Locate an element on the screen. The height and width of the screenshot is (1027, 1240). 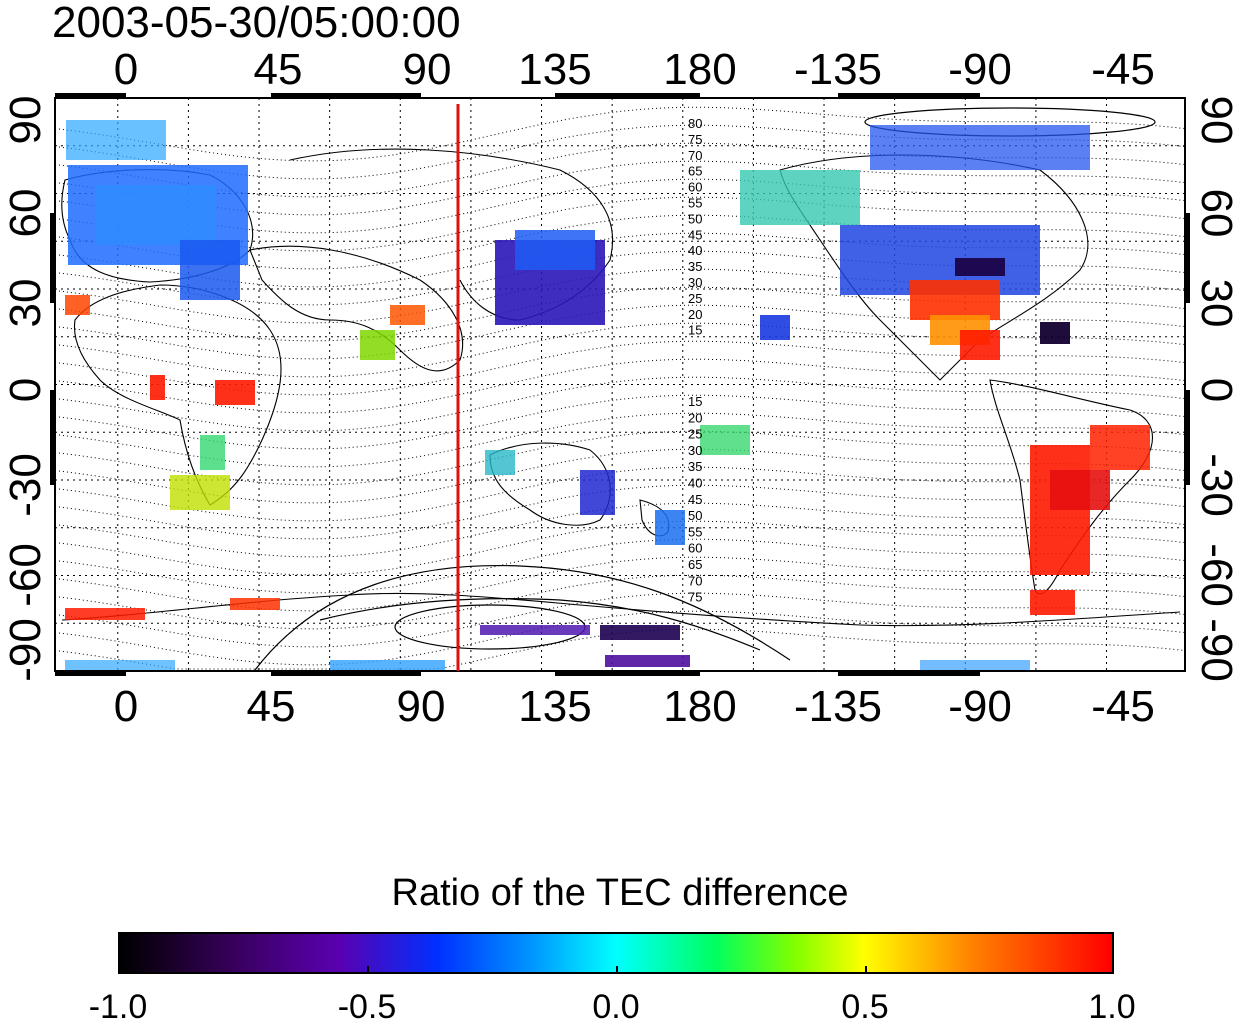
colorbar-tick: 0.5 is located at coordinates (865, 1007).